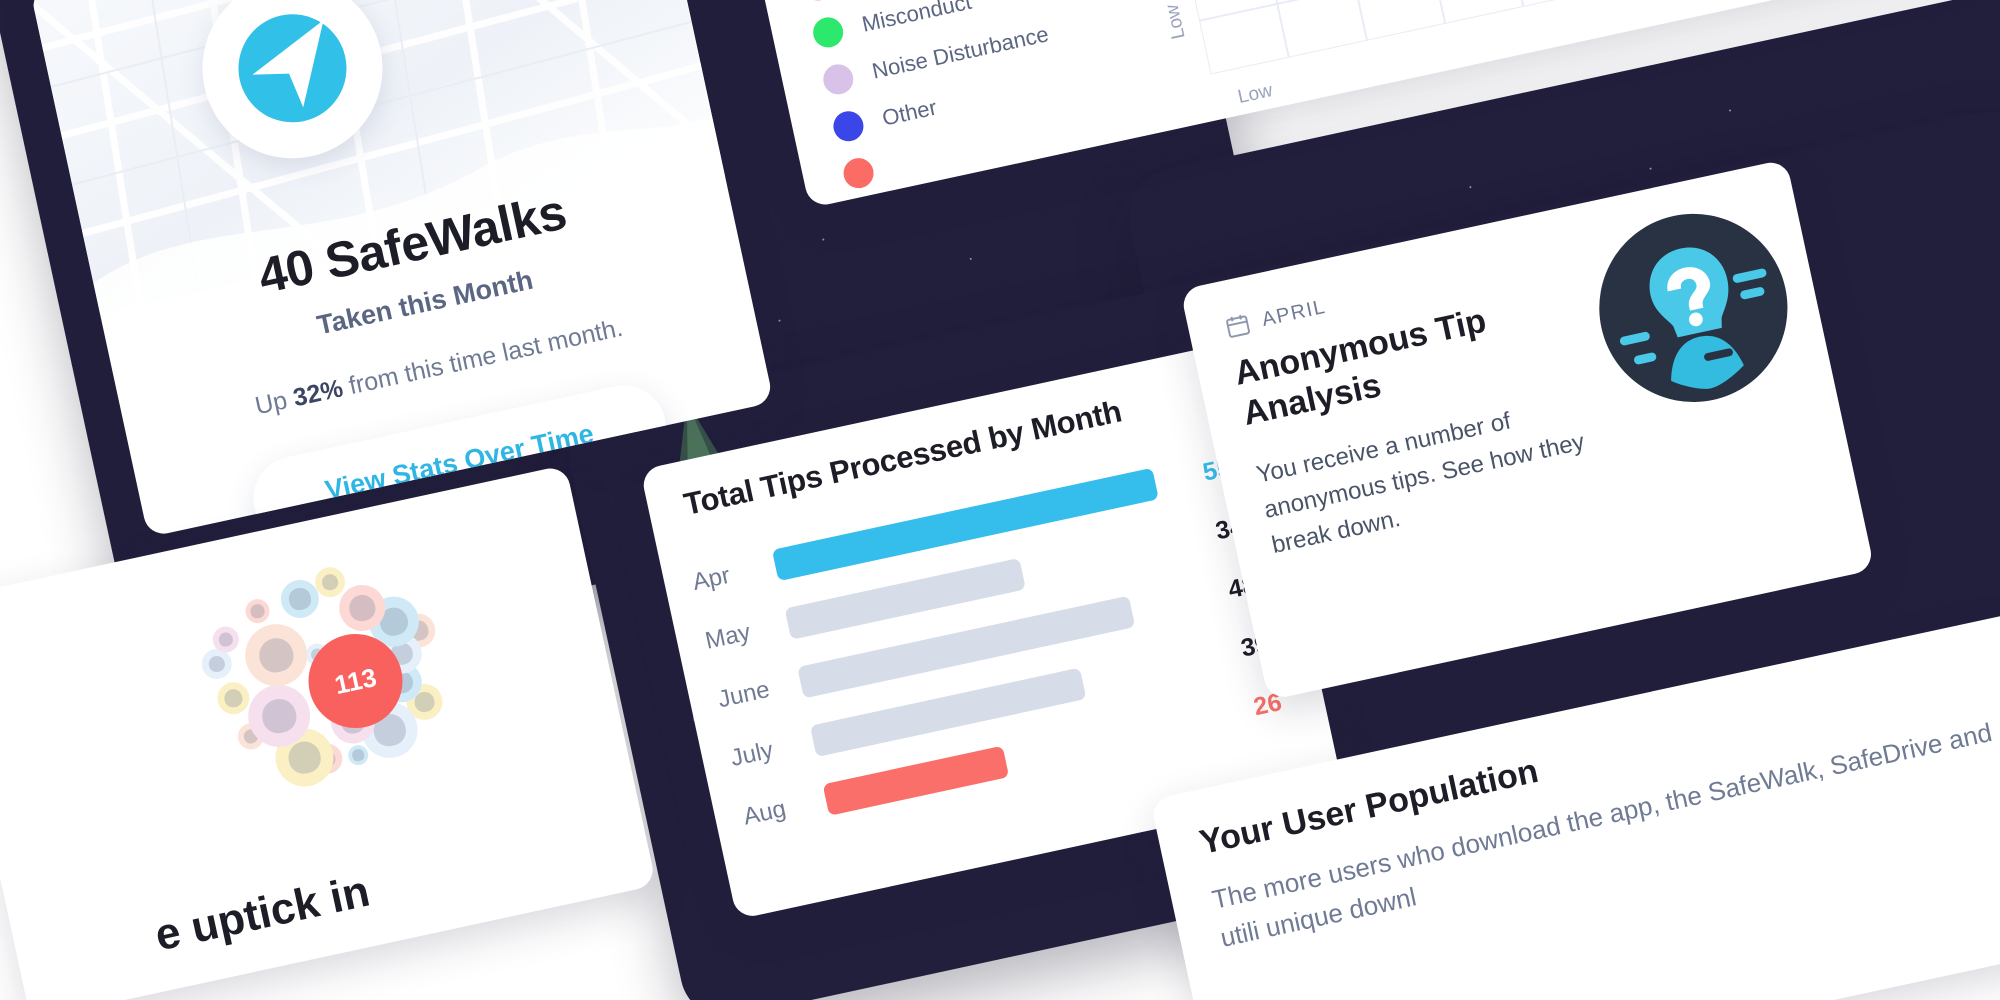  I want to click on x-axis-tick-low: Low, so click(1255, 94).